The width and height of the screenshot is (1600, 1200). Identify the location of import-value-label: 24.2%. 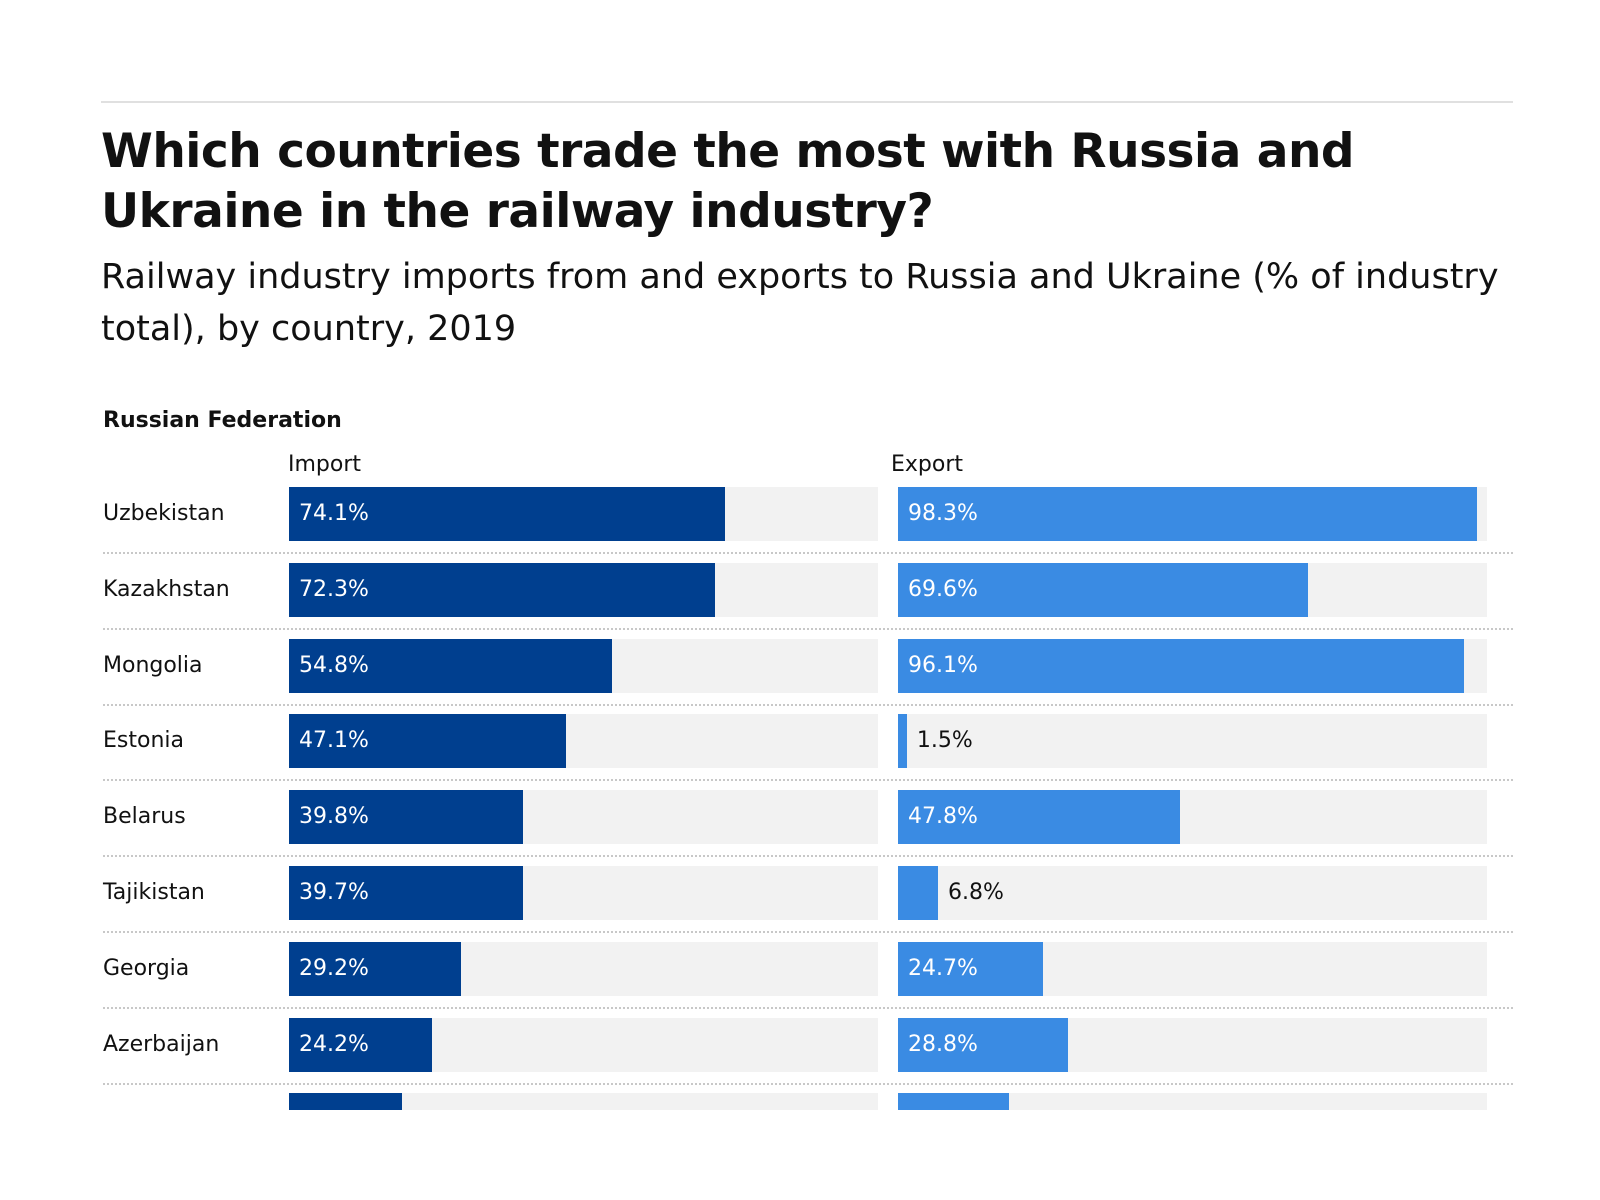
(334, 1044).